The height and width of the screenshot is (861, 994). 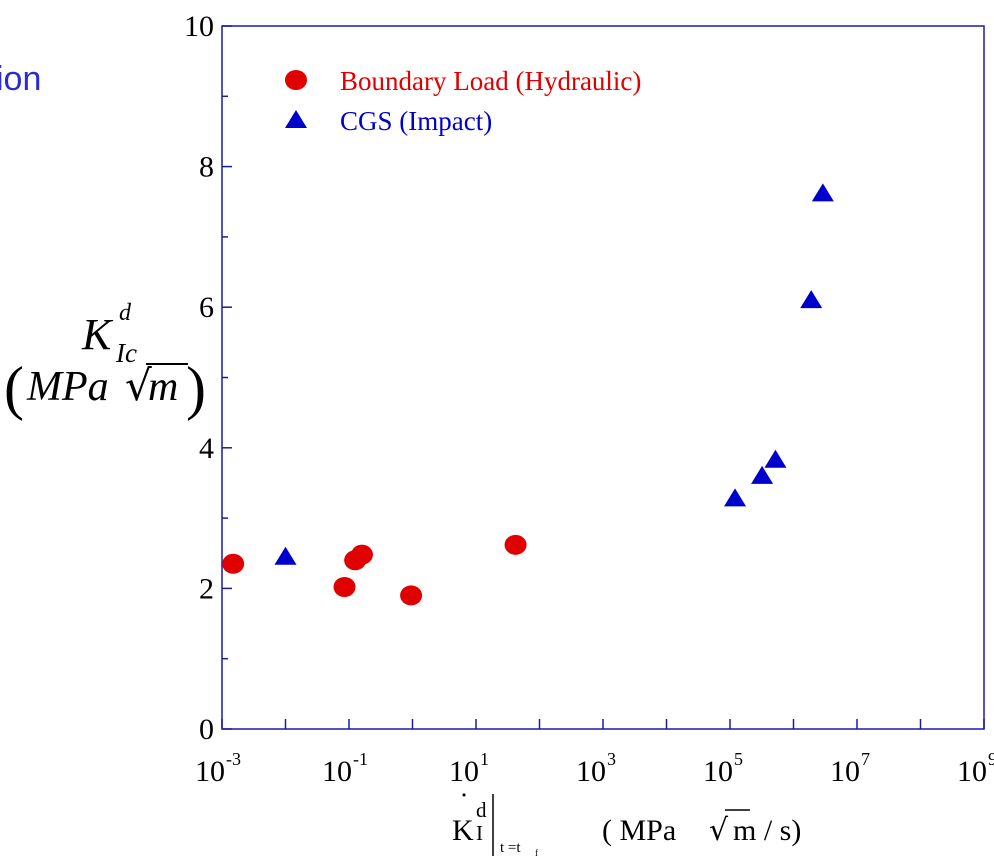 What do you see at coordinates (536, 853) in the screenshot?
I see `x-axis-label-eval-sub: f` at bounding box center [536, 853].